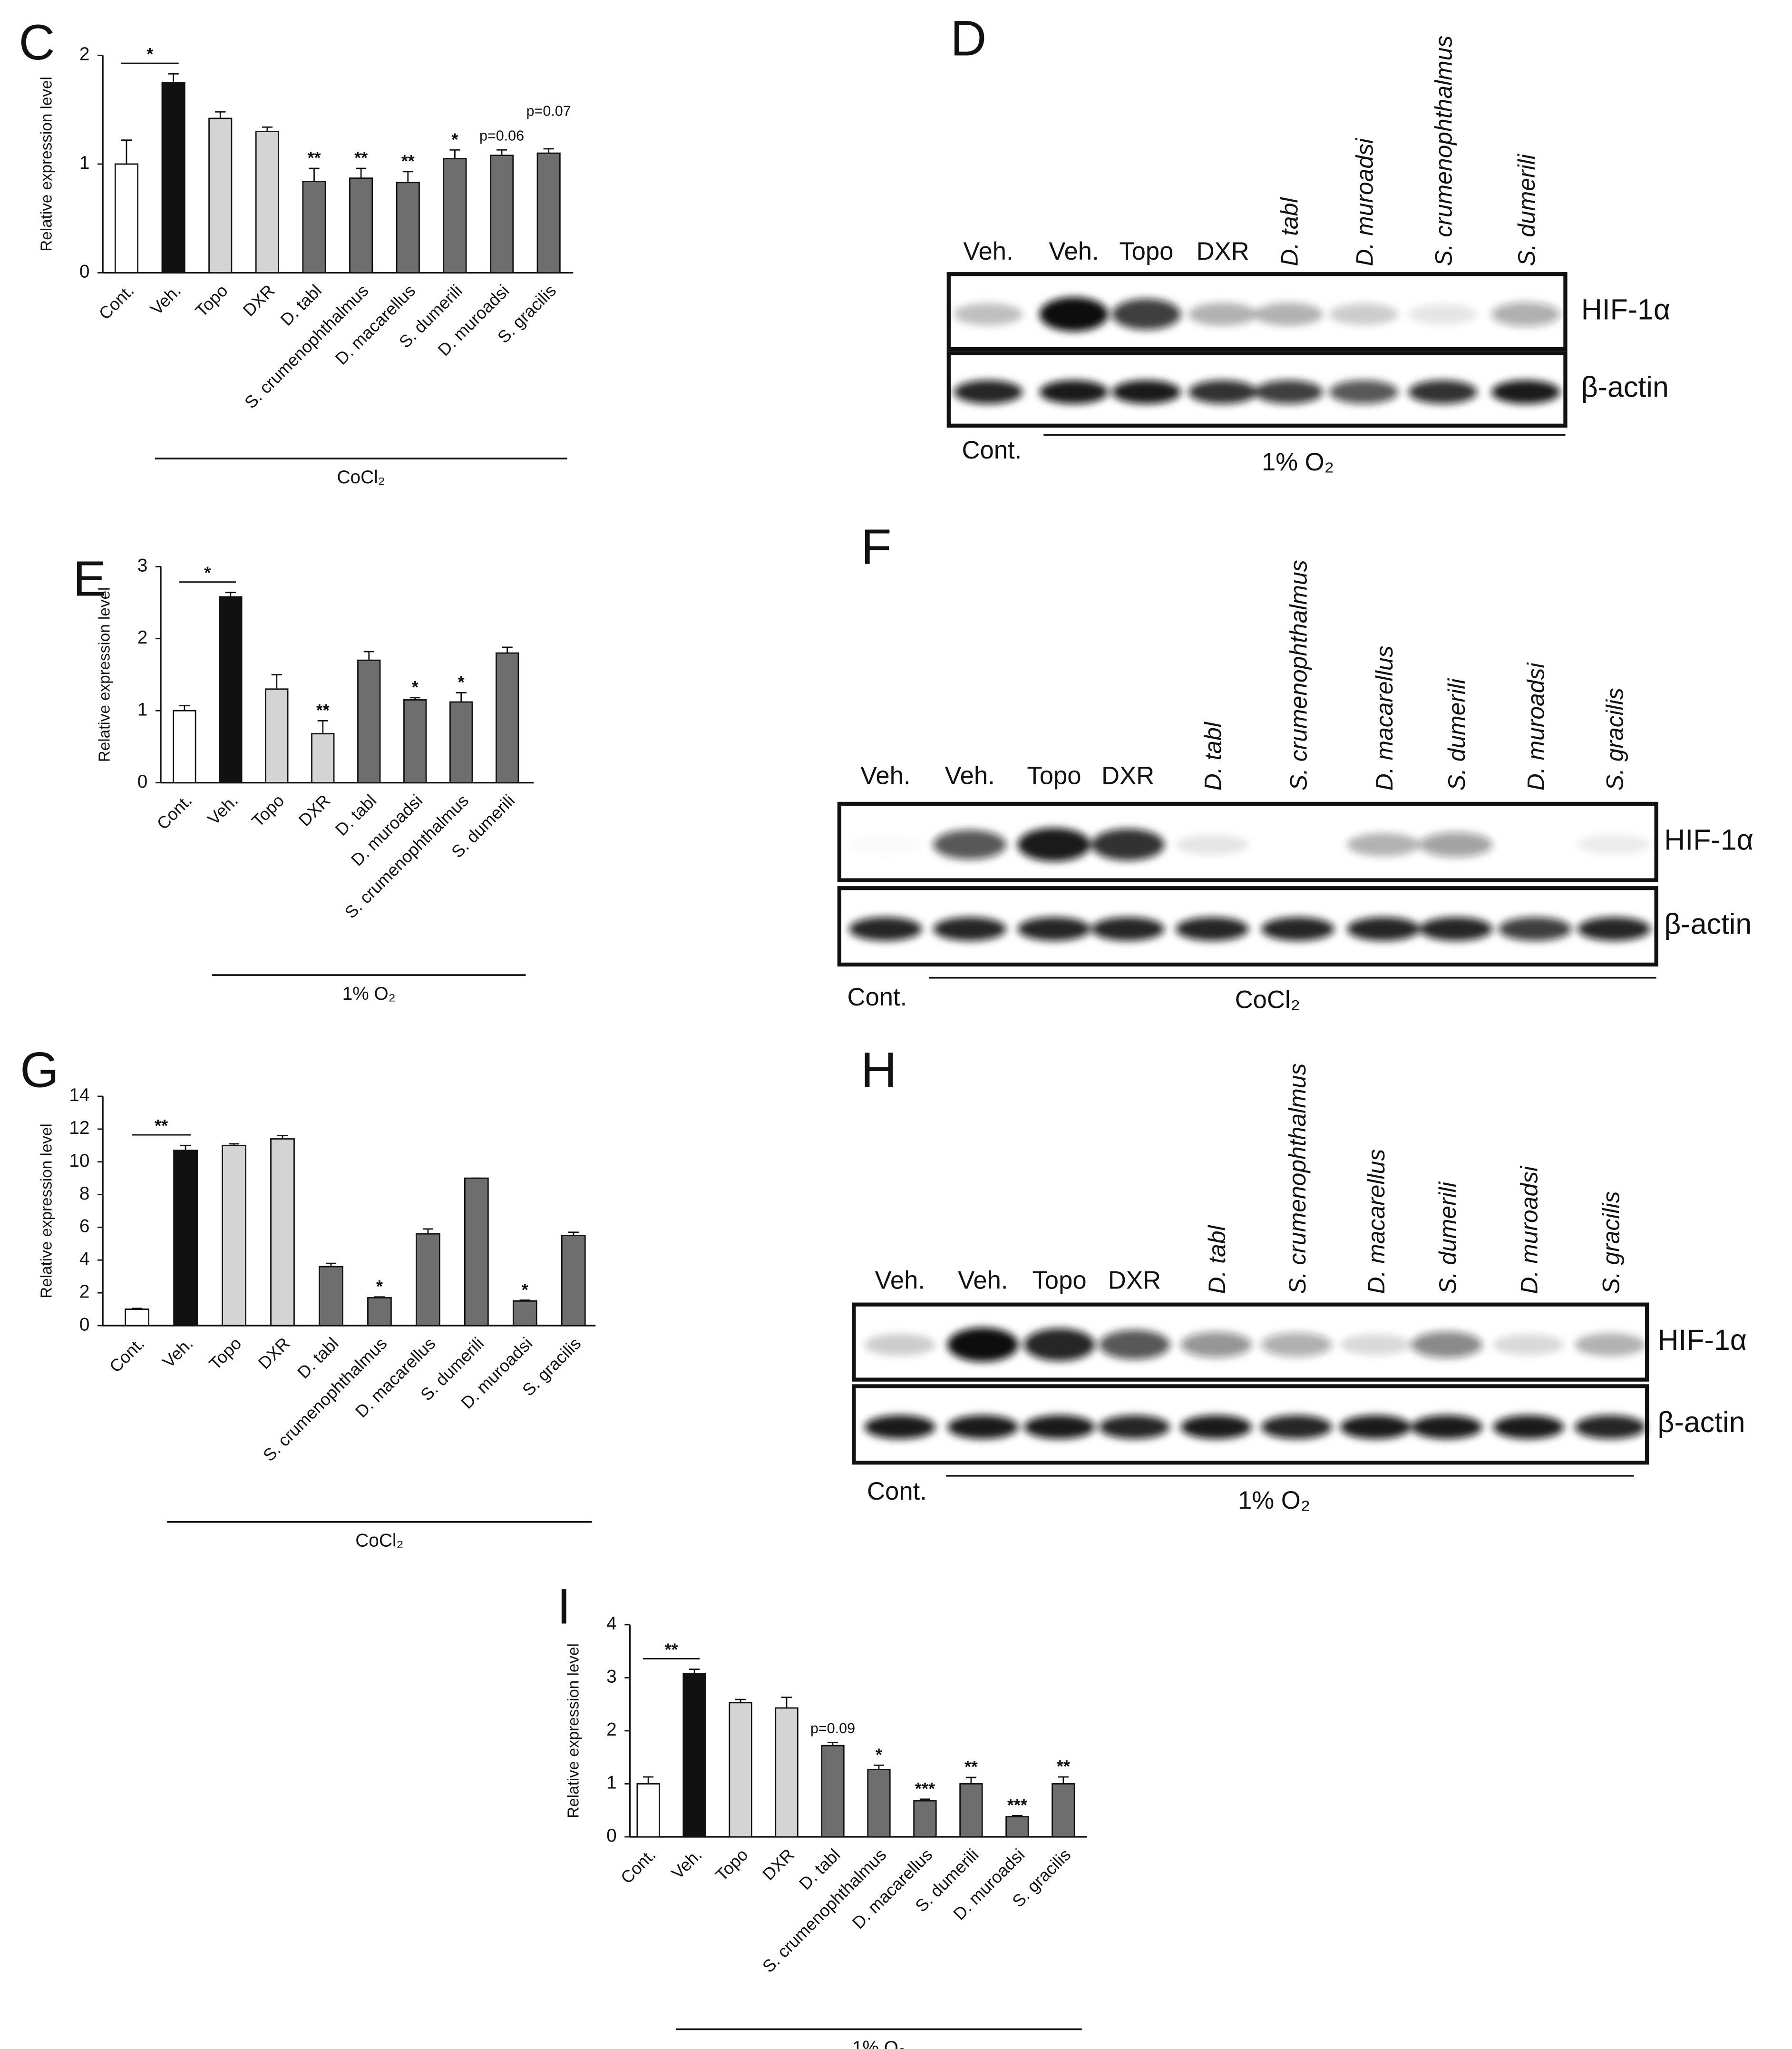  Describe the element at coordinates (1701, 1422) in the screenshot. I see `protein-label: β-actin` at that location.